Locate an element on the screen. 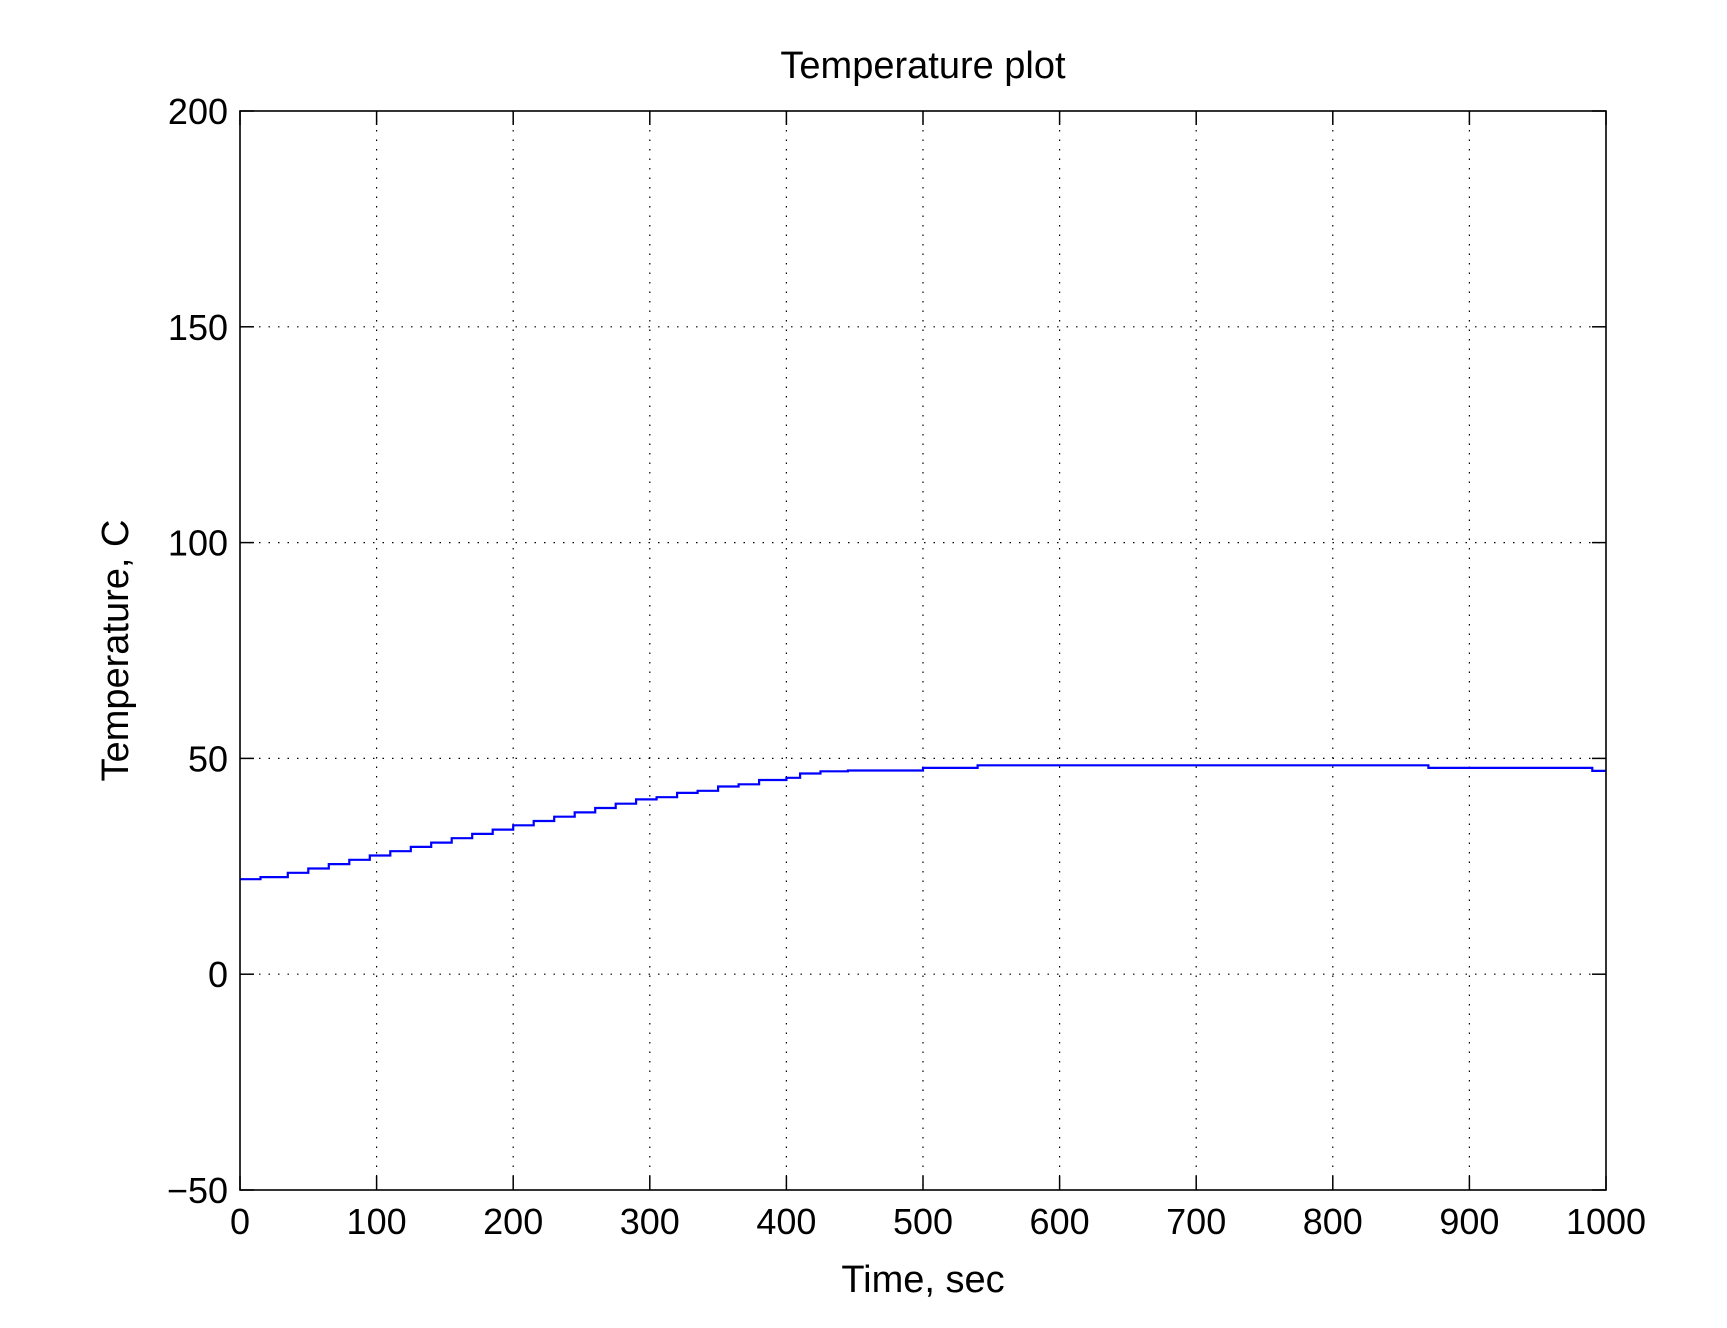 This screenshot has width=1727, height=1328. x-tick-label: 600 is located at coordinates (1060, 1221).